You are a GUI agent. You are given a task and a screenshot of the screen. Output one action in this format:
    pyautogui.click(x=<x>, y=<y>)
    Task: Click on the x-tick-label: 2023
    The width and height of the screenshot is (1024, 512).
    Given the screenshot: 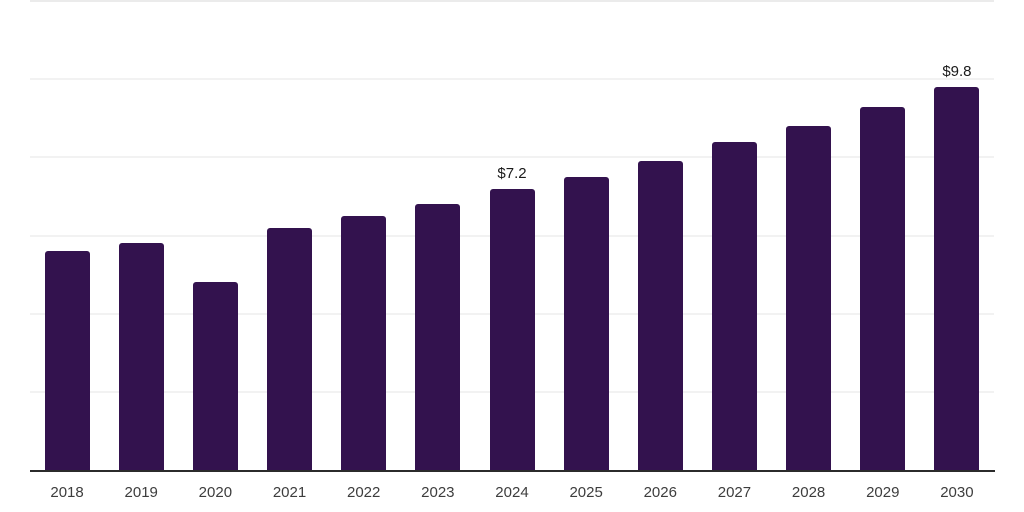 What is the action you would take?
    pyautogui.click(x=438, y=492)
    